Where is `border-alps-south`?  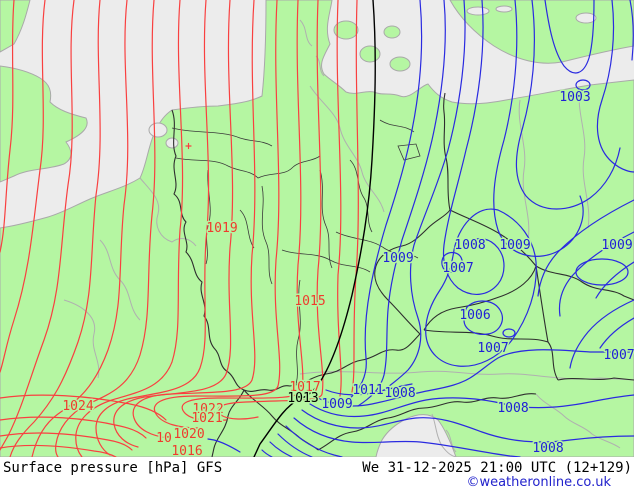 border-alps-south is located at coordinates (427, 422).